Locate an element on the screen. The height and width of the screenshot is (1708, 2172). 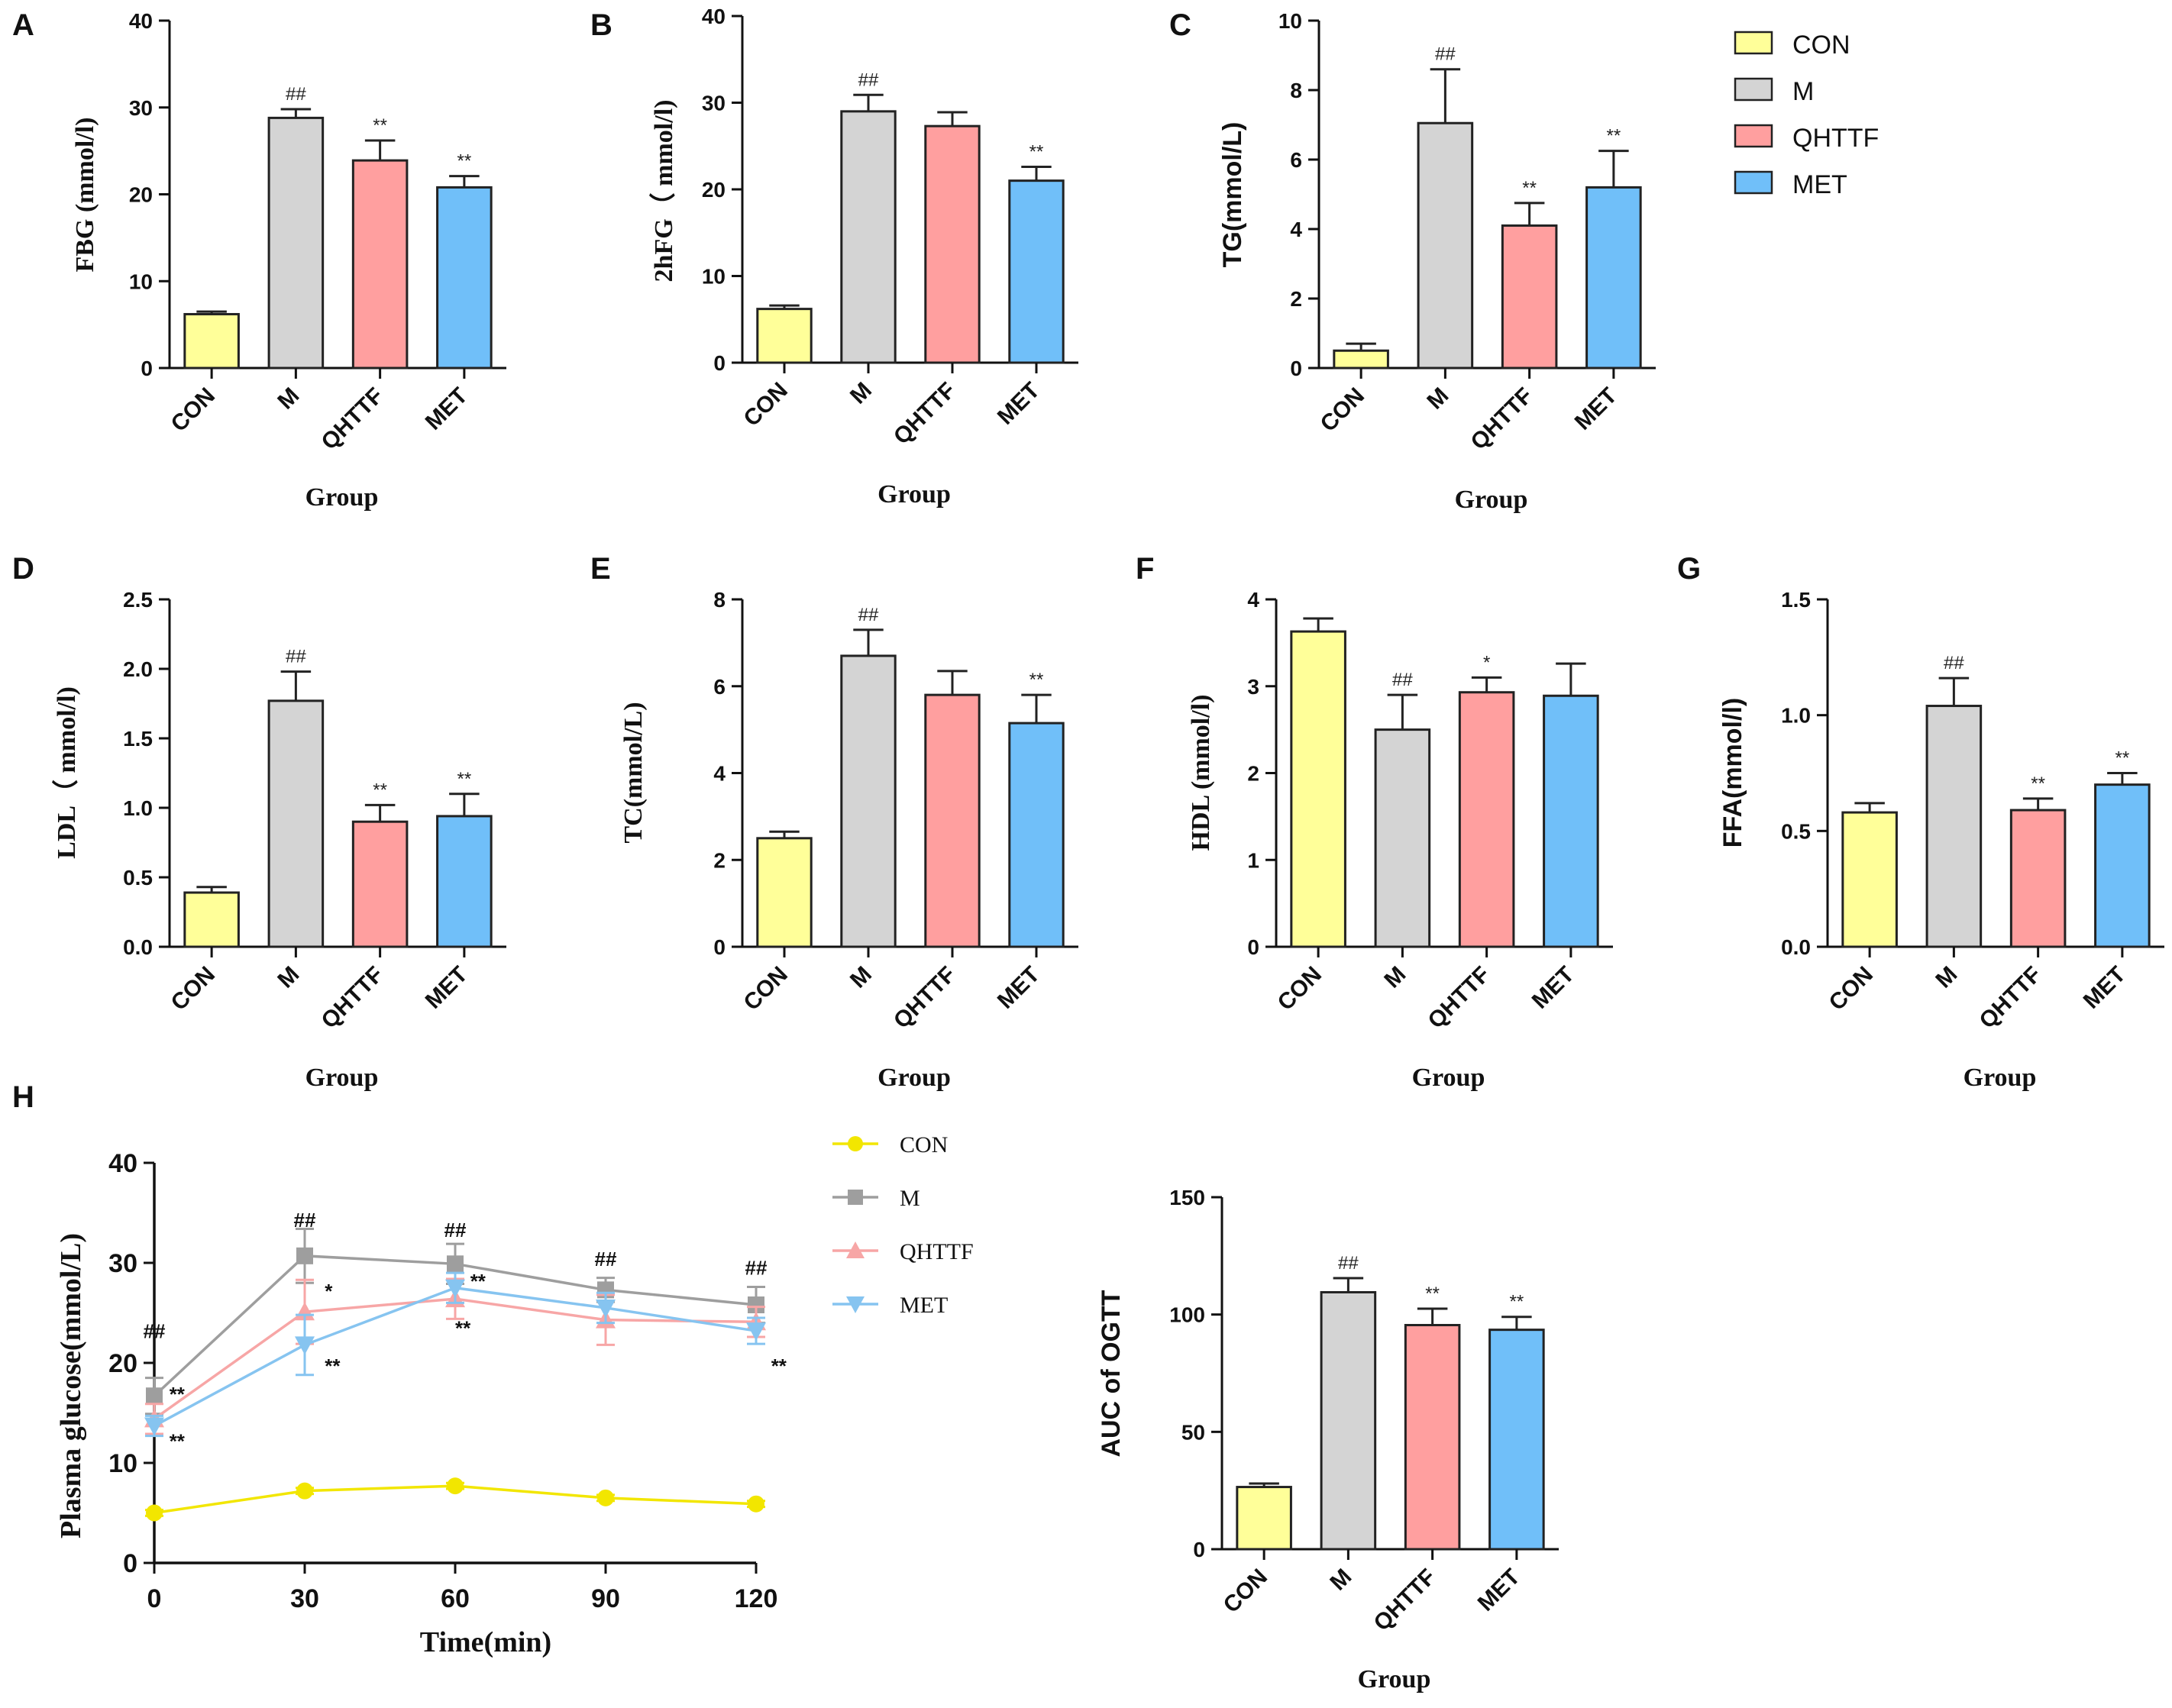
y-tick-label: 8 is located at coordinates (719, 600).